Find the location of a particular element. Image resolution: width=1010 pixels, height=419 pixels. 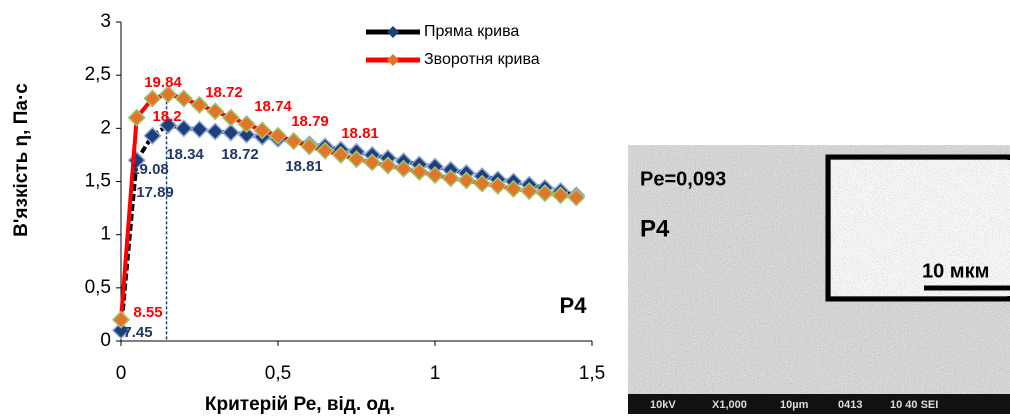

chart-sample-label: P4 is located at coordinates (574, 305).